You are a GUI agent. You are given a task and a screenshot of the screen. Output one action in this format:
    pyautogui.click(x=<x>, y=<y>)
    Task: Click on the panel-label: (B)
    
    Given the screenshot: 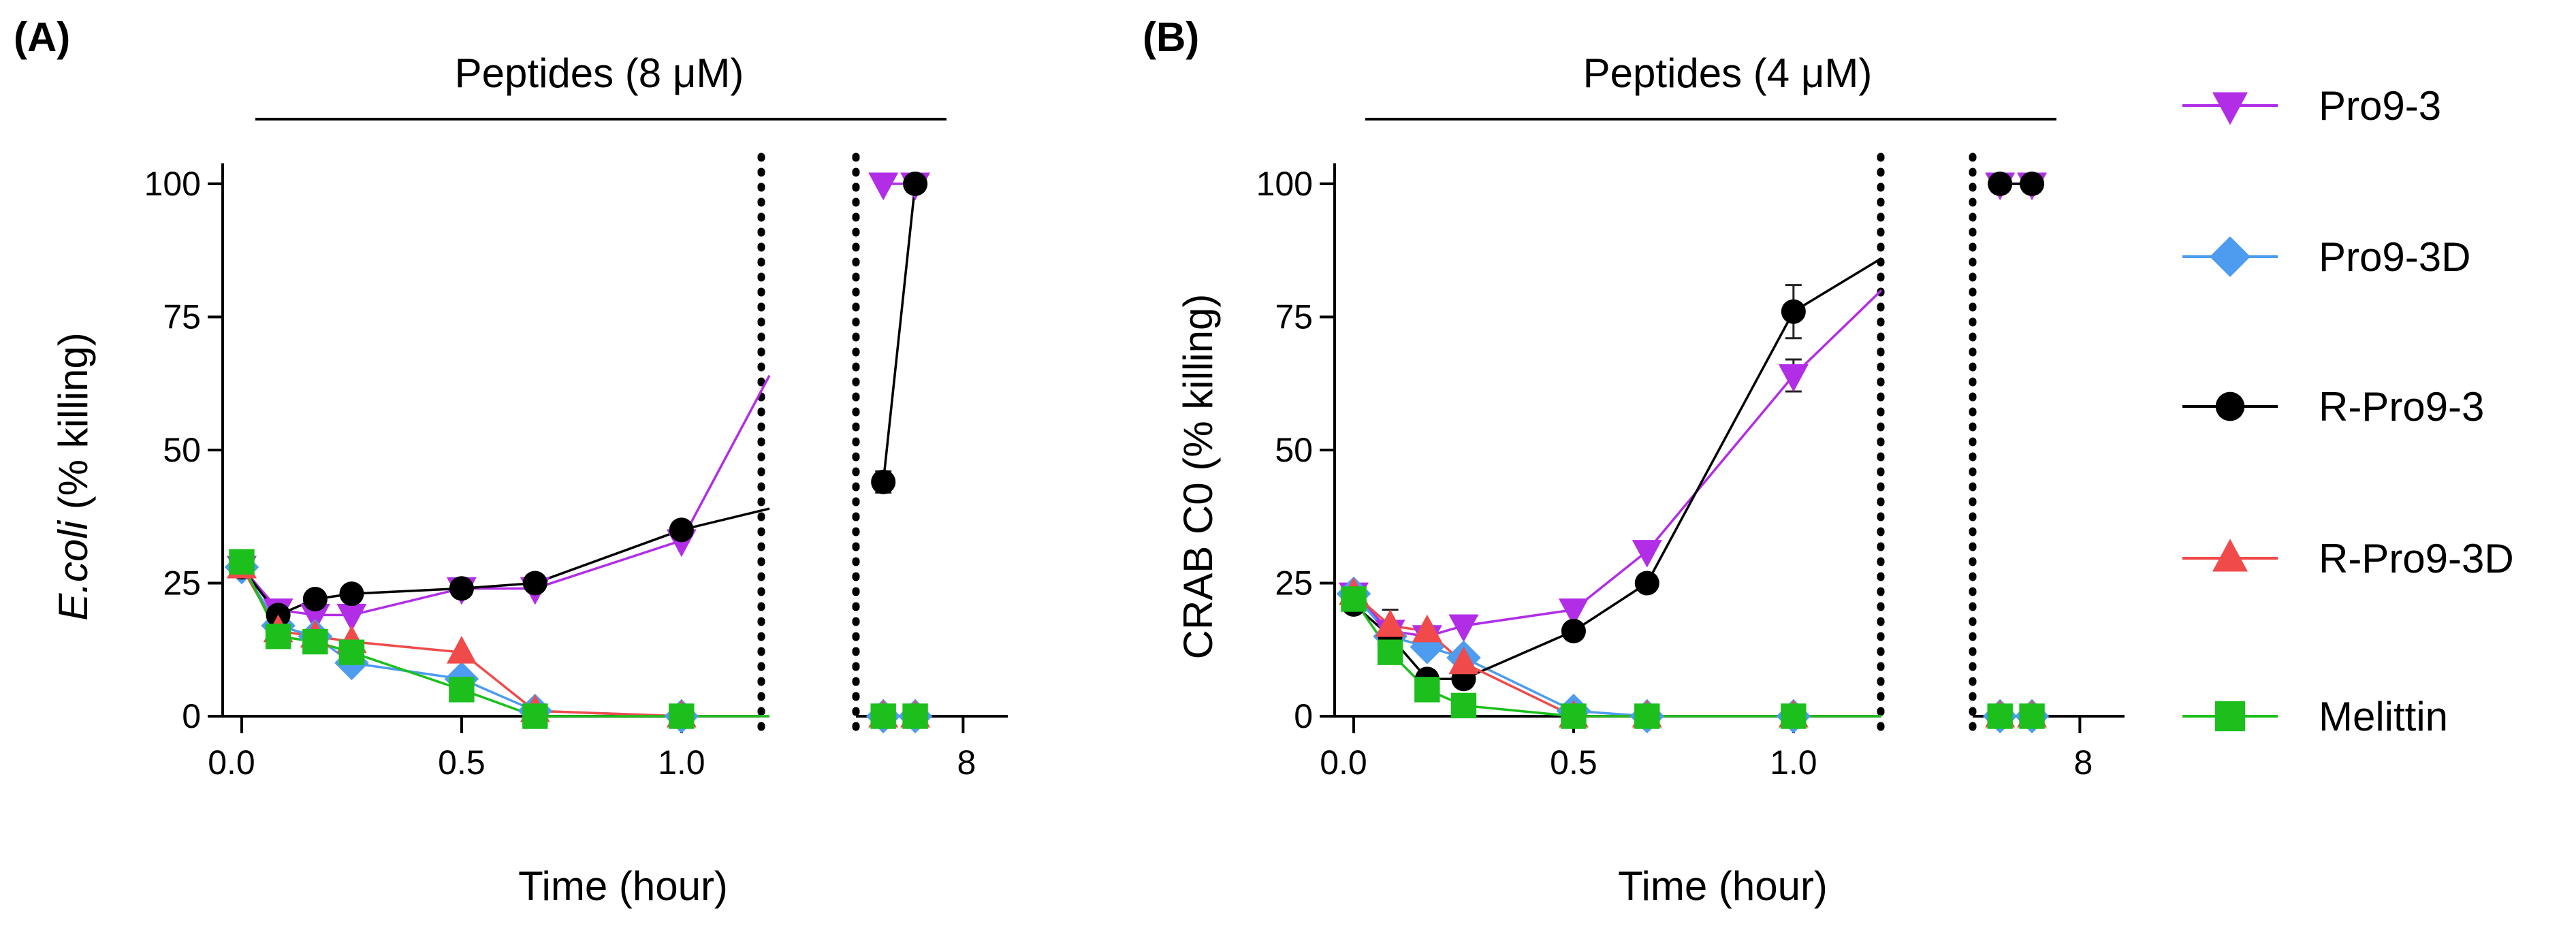 What is the action you would take?
    pyautogui.click(x=1171, y=37)
    